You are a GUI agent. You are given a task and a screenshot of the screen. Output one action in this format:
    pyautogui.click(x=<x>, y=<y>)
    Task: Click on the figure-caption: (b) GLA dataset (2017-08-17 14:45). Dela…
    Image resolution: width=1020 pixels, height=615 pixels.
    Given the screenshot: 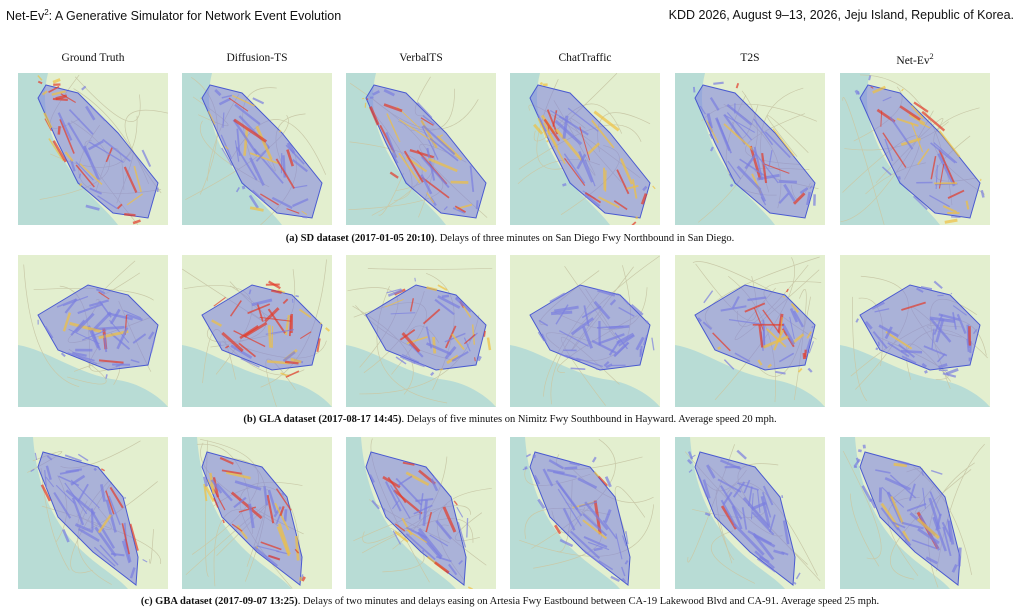 What is the action you would take?
    pyautogui.click(x=510, y=419)
    